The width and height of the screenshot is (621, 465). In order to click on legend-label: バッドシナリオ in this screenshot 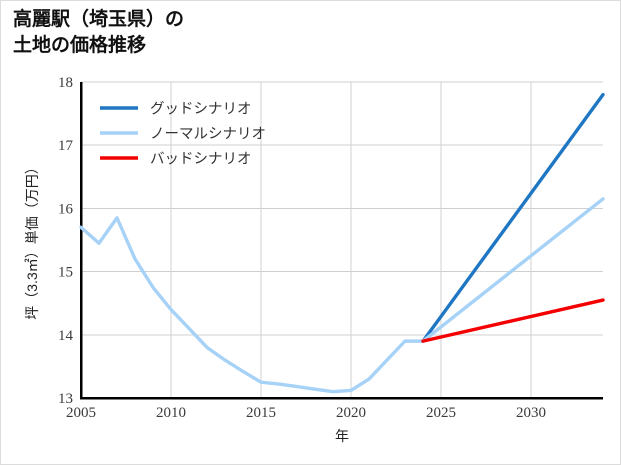, I will do `click(201, 160)`.